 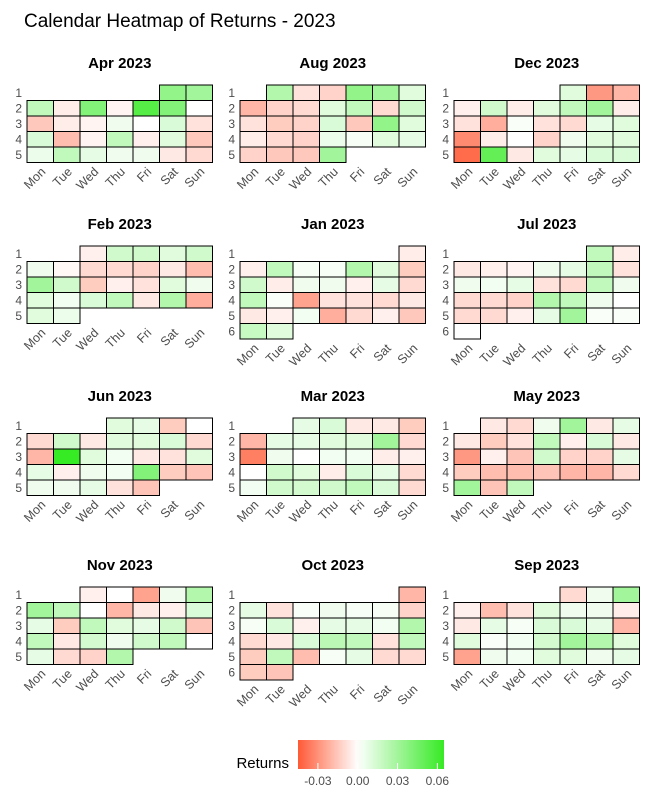 What do you see at coordinates (438, 781) in the screenshot?
I see `legend-tick-label: 0.06` at bounding box center [438, 781].